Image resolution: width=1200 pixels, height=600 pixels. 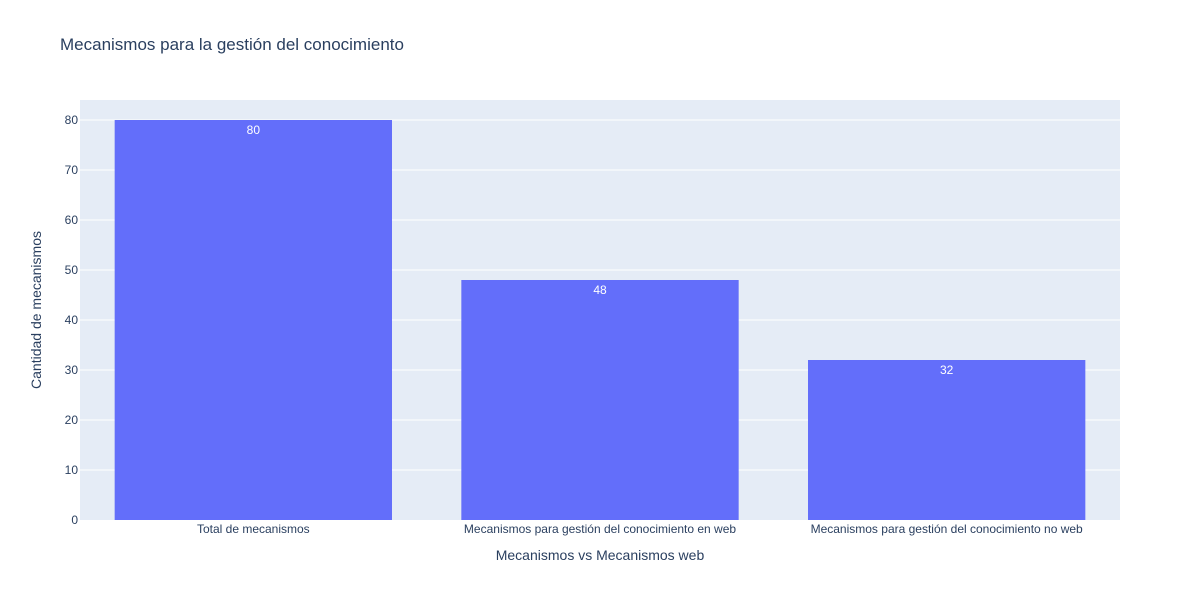 What do you see at coordinates (72, 370) in the screenshot?
I see `y-tick-label: 30` at bounding box center [72, 370].